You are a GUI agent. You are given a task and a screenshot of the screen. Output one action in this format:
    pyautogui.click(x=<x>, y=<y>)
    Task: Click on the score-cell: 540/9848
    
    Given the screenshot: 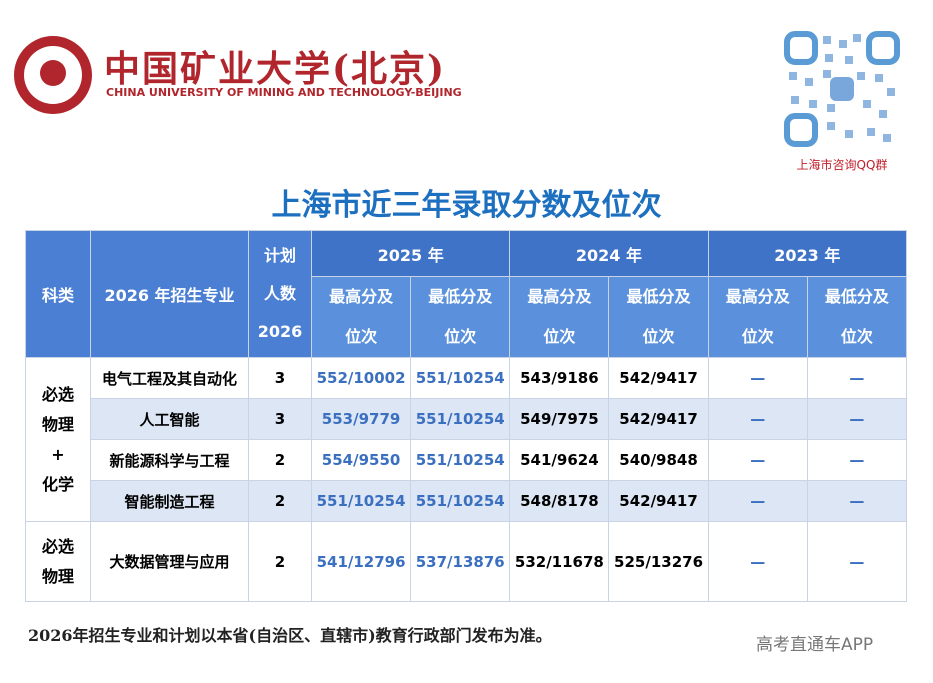 What is the action you would take?
    pyautogui.click(x=658, y=460)
    